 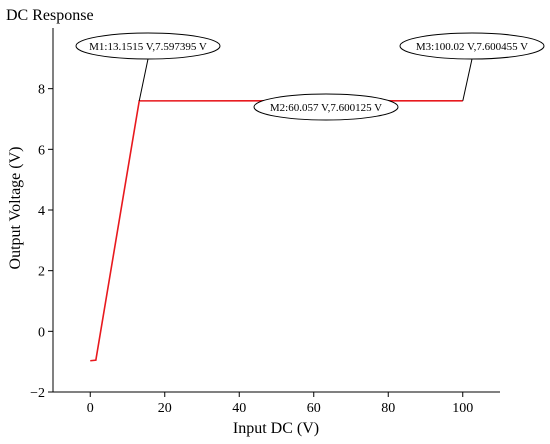 What do you see at coordinates (90, 408) in the screenshot?
I see `x-tick-label: 0` at bounding box center [90, 408].